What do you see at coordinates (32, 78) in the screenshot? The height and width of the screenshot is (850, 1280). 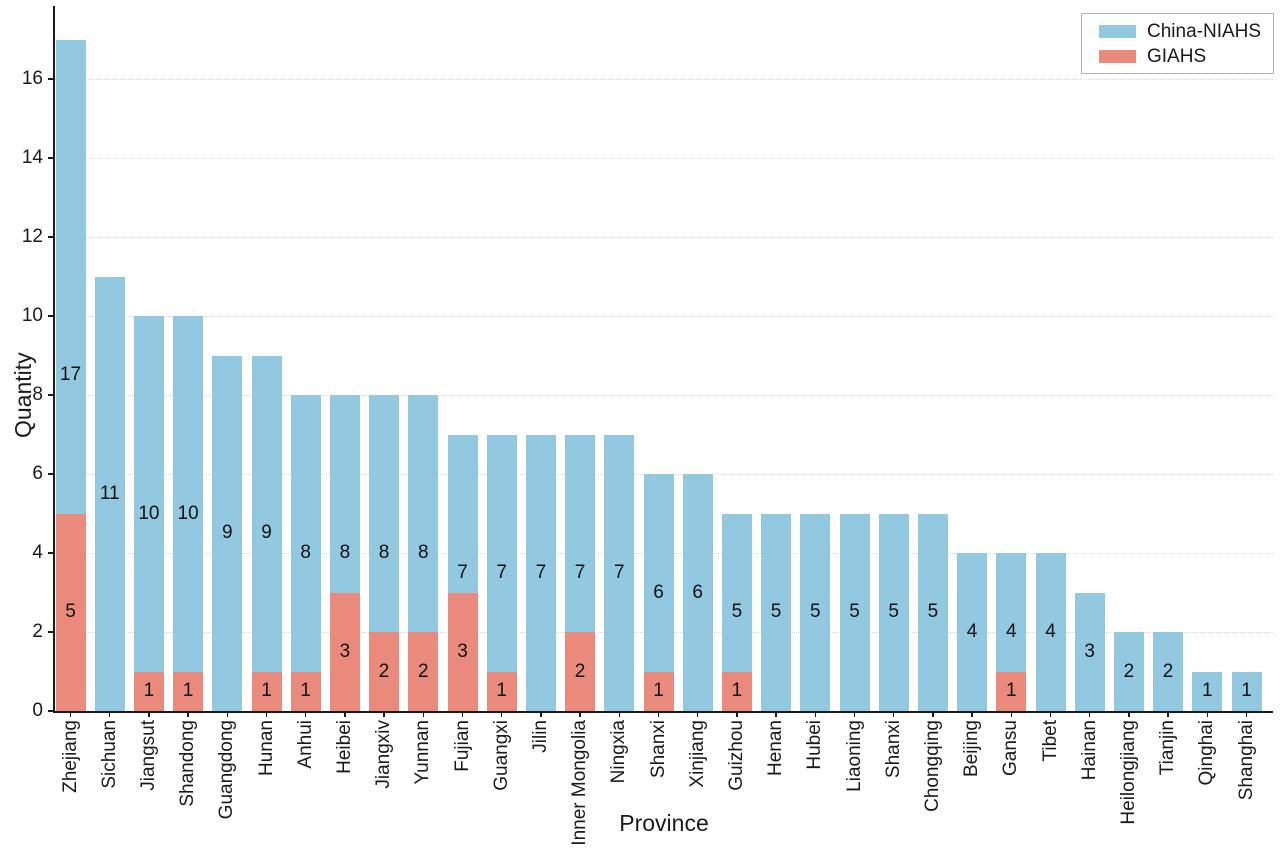 I see `y-tick-label: 16` at bounding box center [32, 78].